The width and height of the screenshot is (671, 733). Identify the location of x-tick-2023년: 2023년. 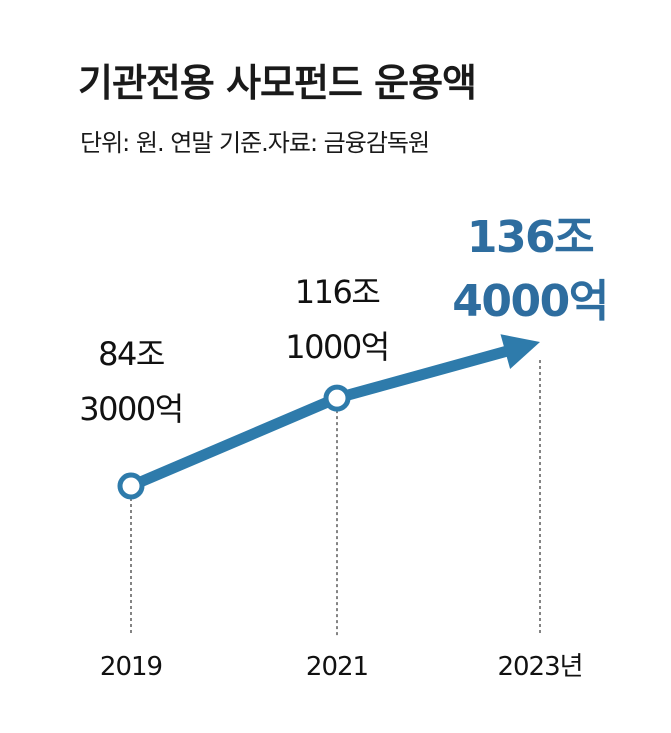
(539, 667).